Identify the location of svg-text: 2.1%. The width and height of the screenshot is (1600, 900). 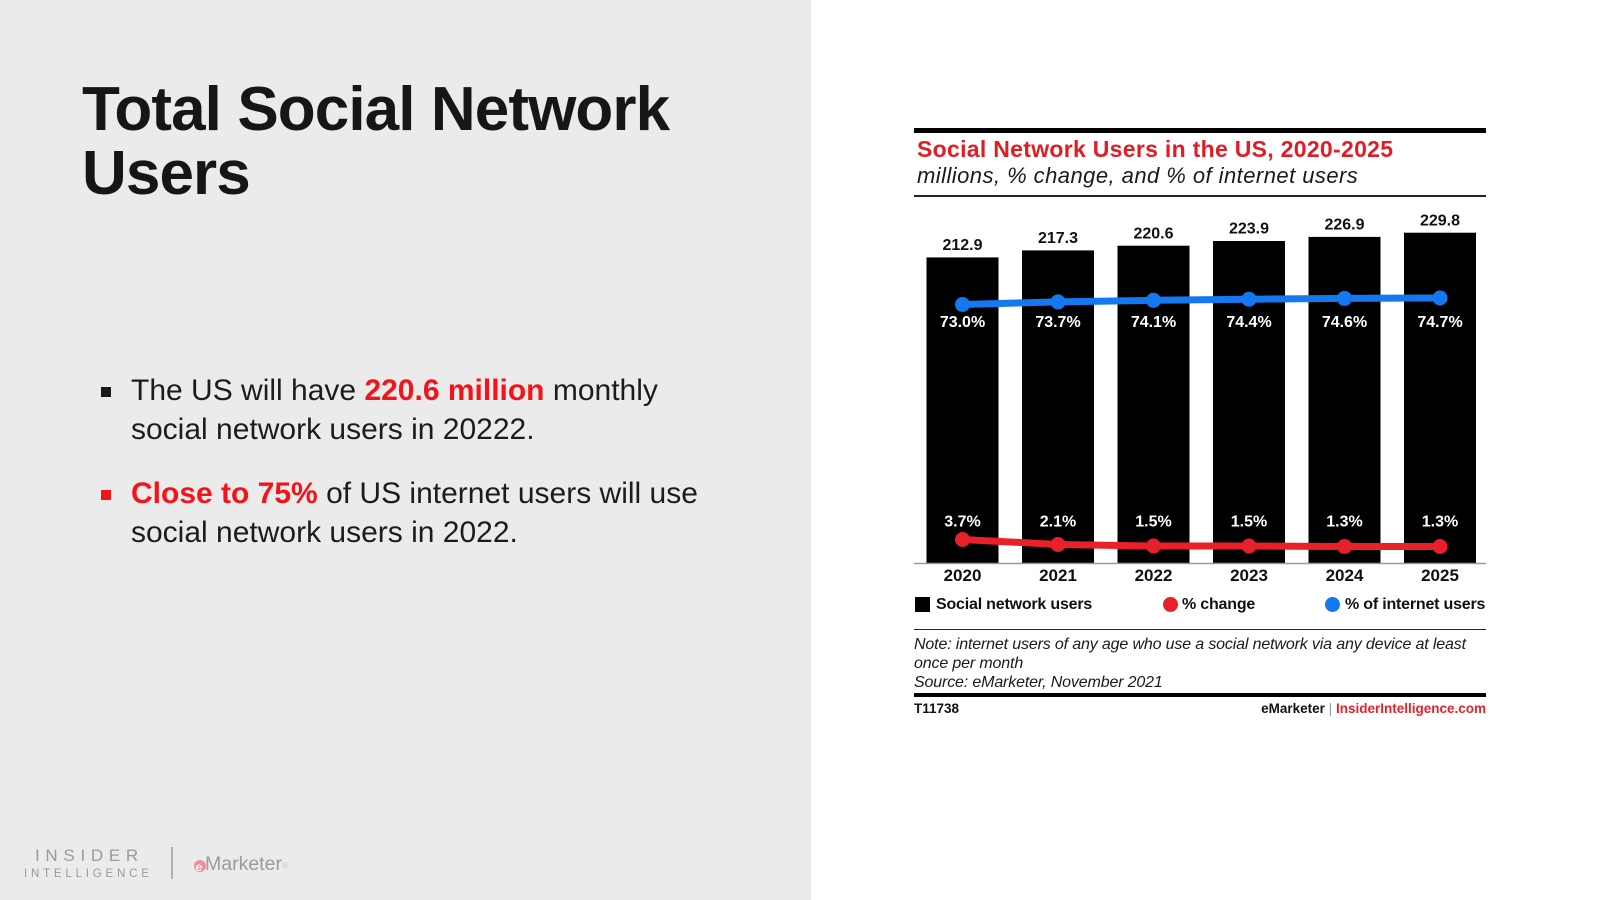
(1058, 522).